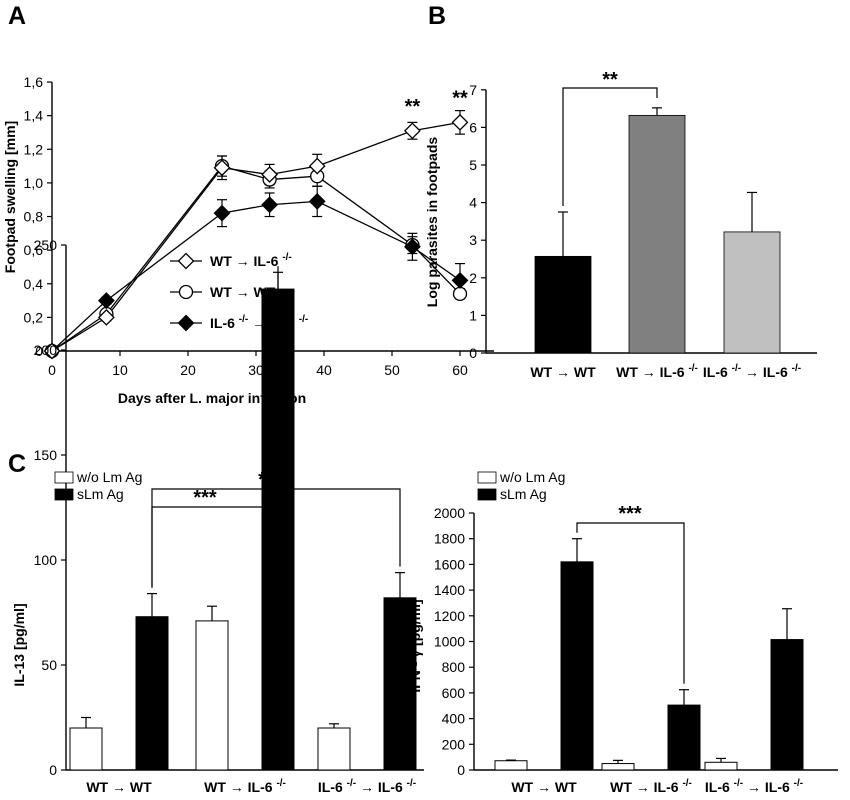  What do you see at coordinates (256, 370) in the screenshot?
I see `x-tick-label: 30` at bounding box center [256, 370].